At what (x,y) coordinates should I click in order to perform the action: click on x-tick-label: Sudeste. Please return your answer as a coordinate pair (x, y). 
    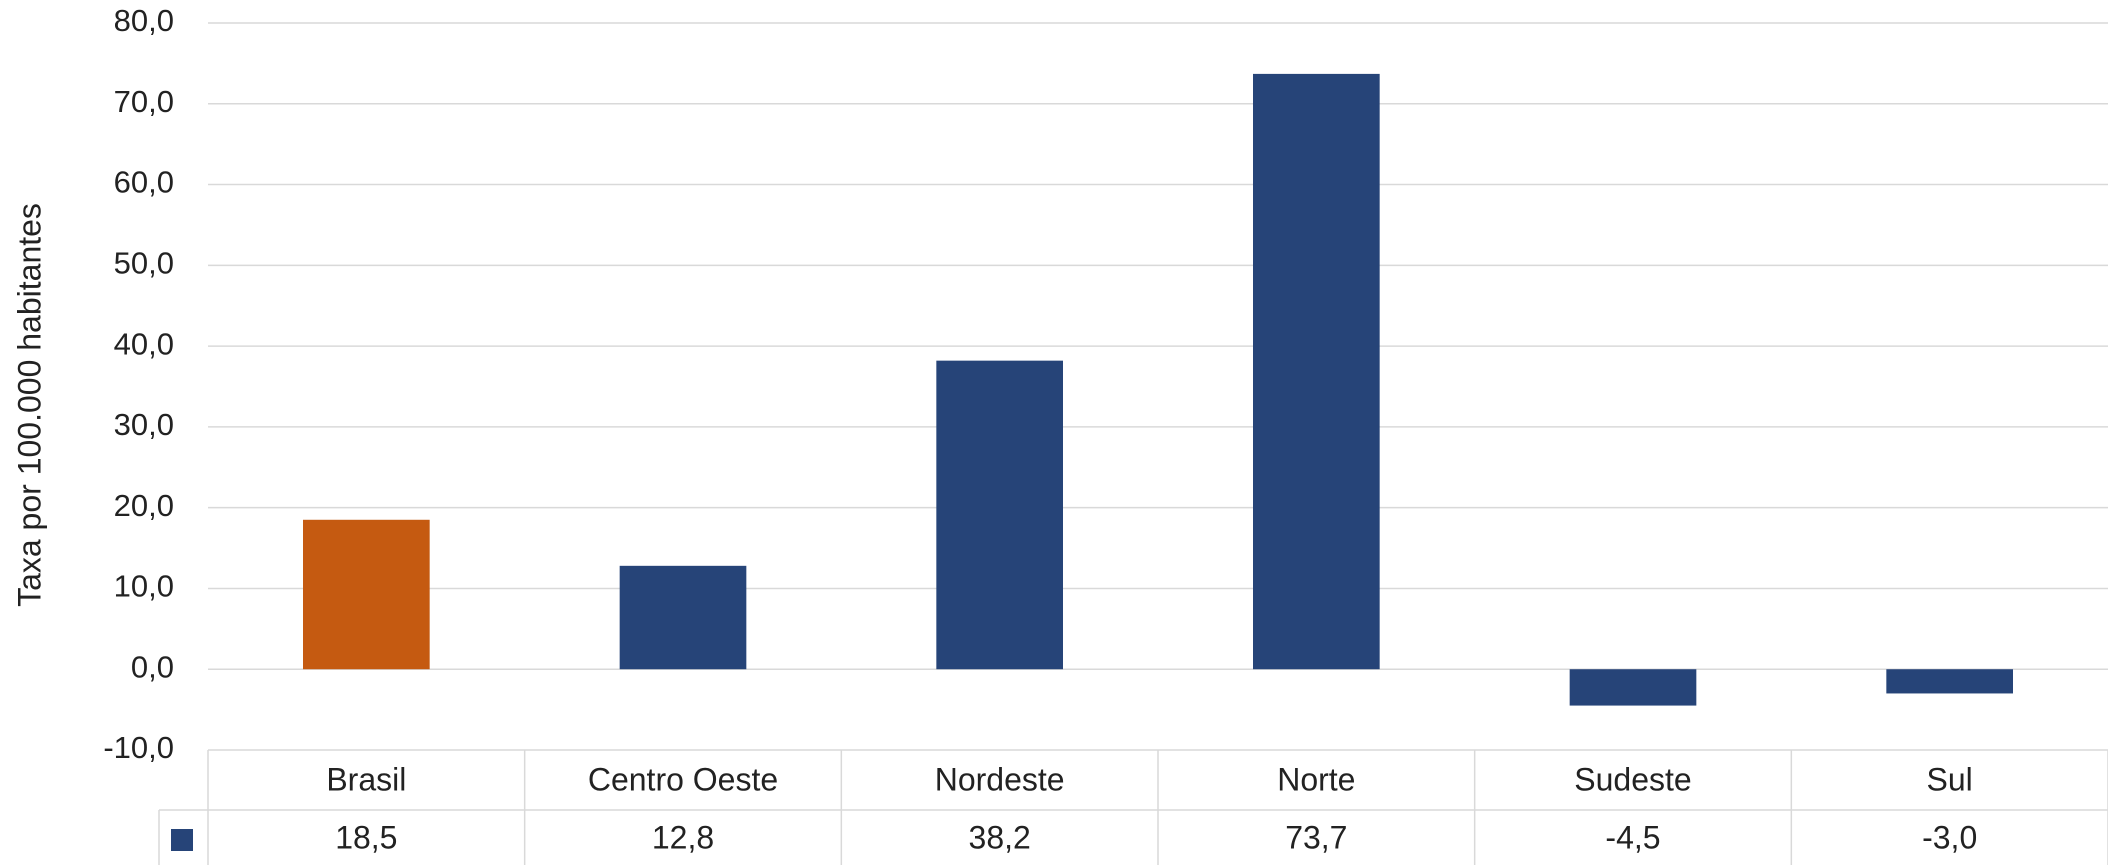
    Looking at the image, I should click on (1632, 779).